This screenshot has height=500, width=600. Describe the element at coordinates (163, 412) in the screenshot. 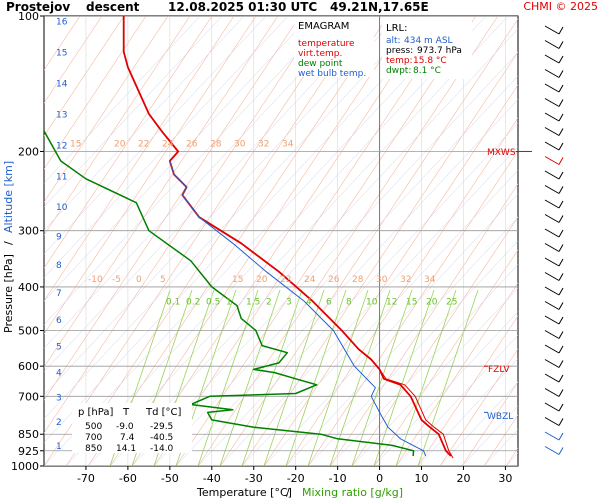

I see `table-header-td: Td [°C]` at that location.